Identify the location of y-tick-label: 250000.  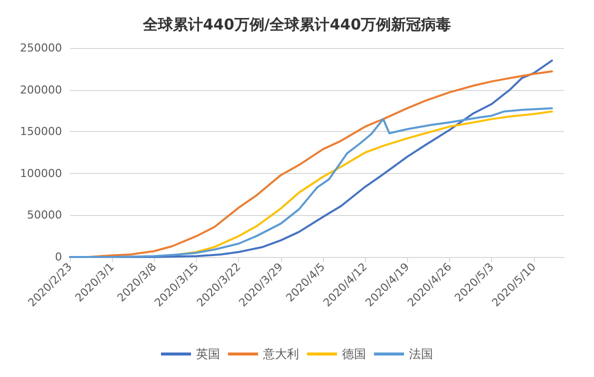
(41, 48).